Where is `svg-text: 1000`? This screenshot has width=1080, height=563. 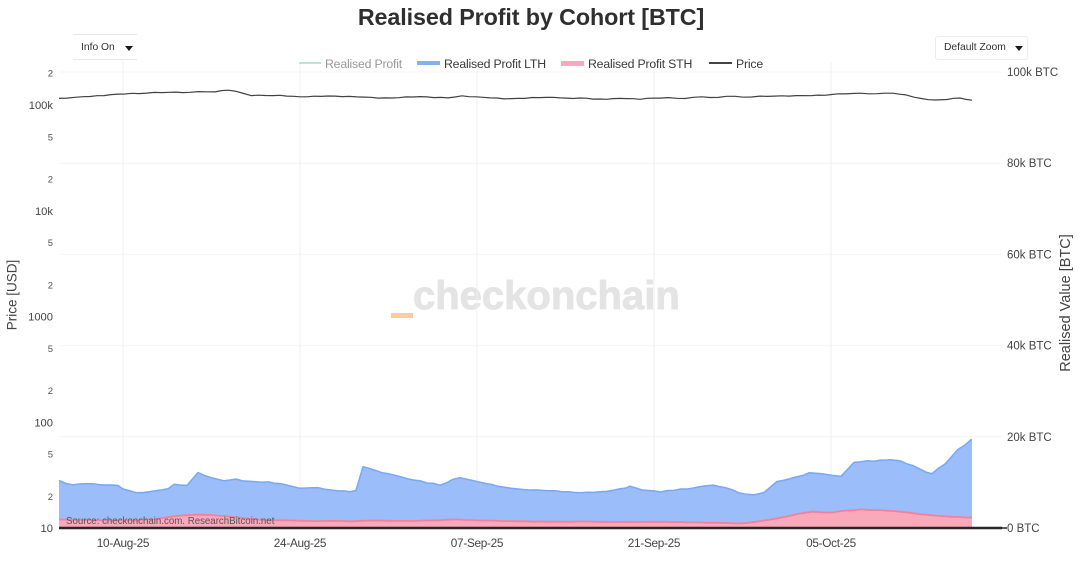
svg-text: 1000 is located at coordinates (40, 318).